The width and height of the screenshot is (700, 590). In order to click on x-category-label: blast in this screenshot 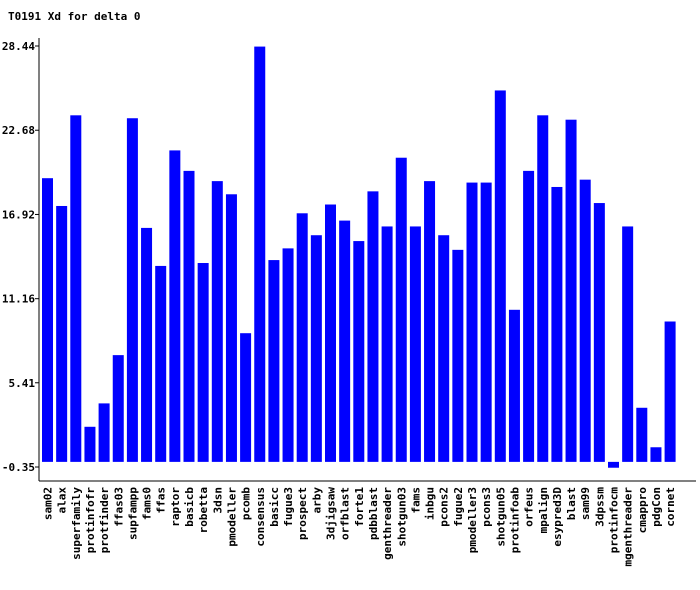, I will do `click(571, 503)`.